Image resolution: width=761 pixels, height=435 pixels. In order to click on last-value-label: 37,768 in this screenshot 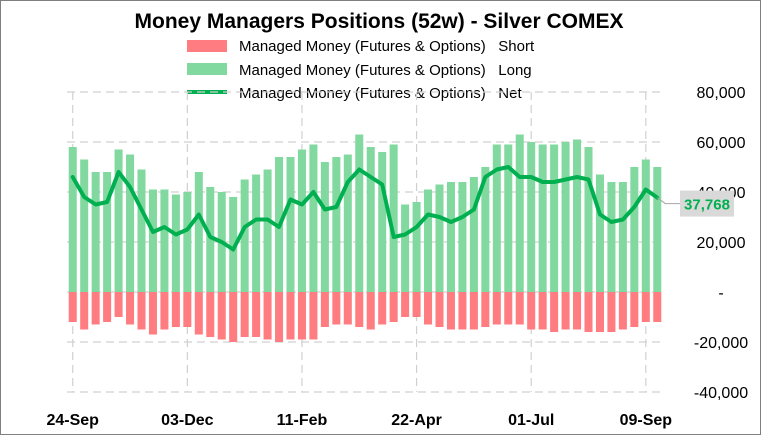, I will do `click(707, 205)`.